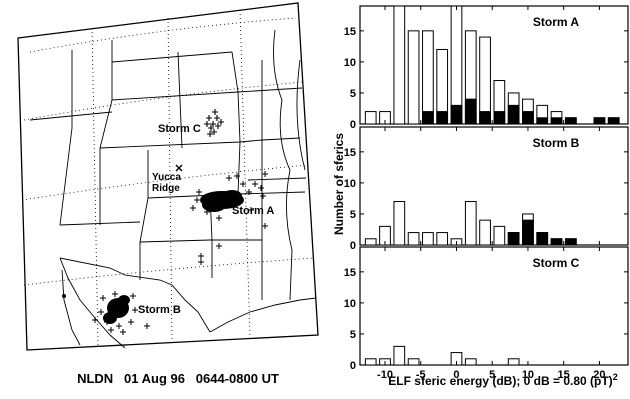 The height and width of the screenshot is (399, 630). Describe the element at coordinates (253, 211) in the screenshot. I see `storm-a-label: Storm A` at that location.